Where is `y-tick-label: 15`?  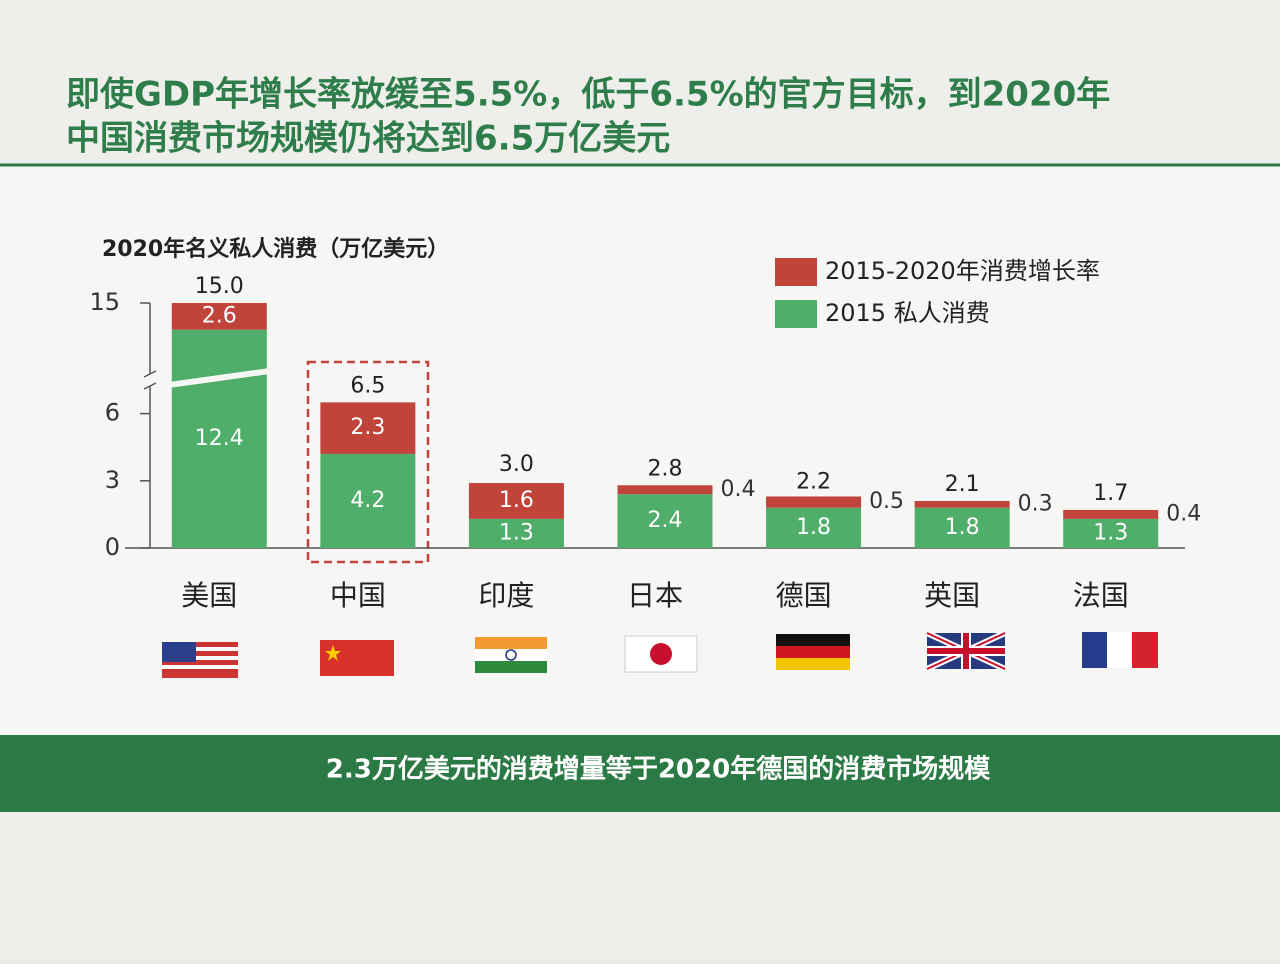
y-tick-label: 15 is located at coordinates (104, 302).